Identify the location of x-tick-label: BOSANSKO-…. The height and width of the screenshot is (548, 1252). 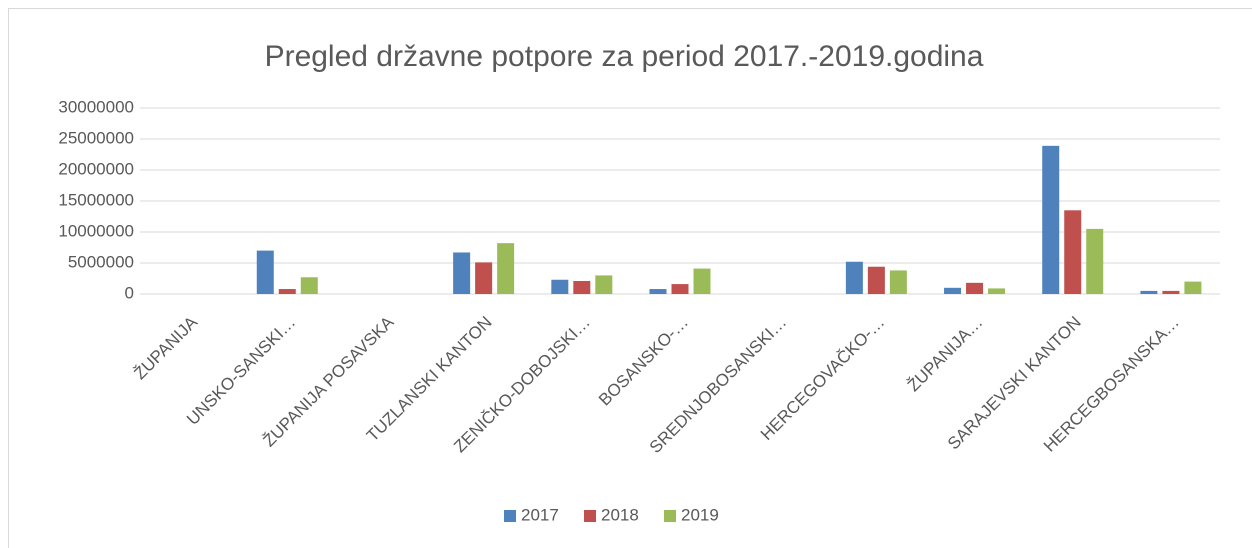
(643, 361).